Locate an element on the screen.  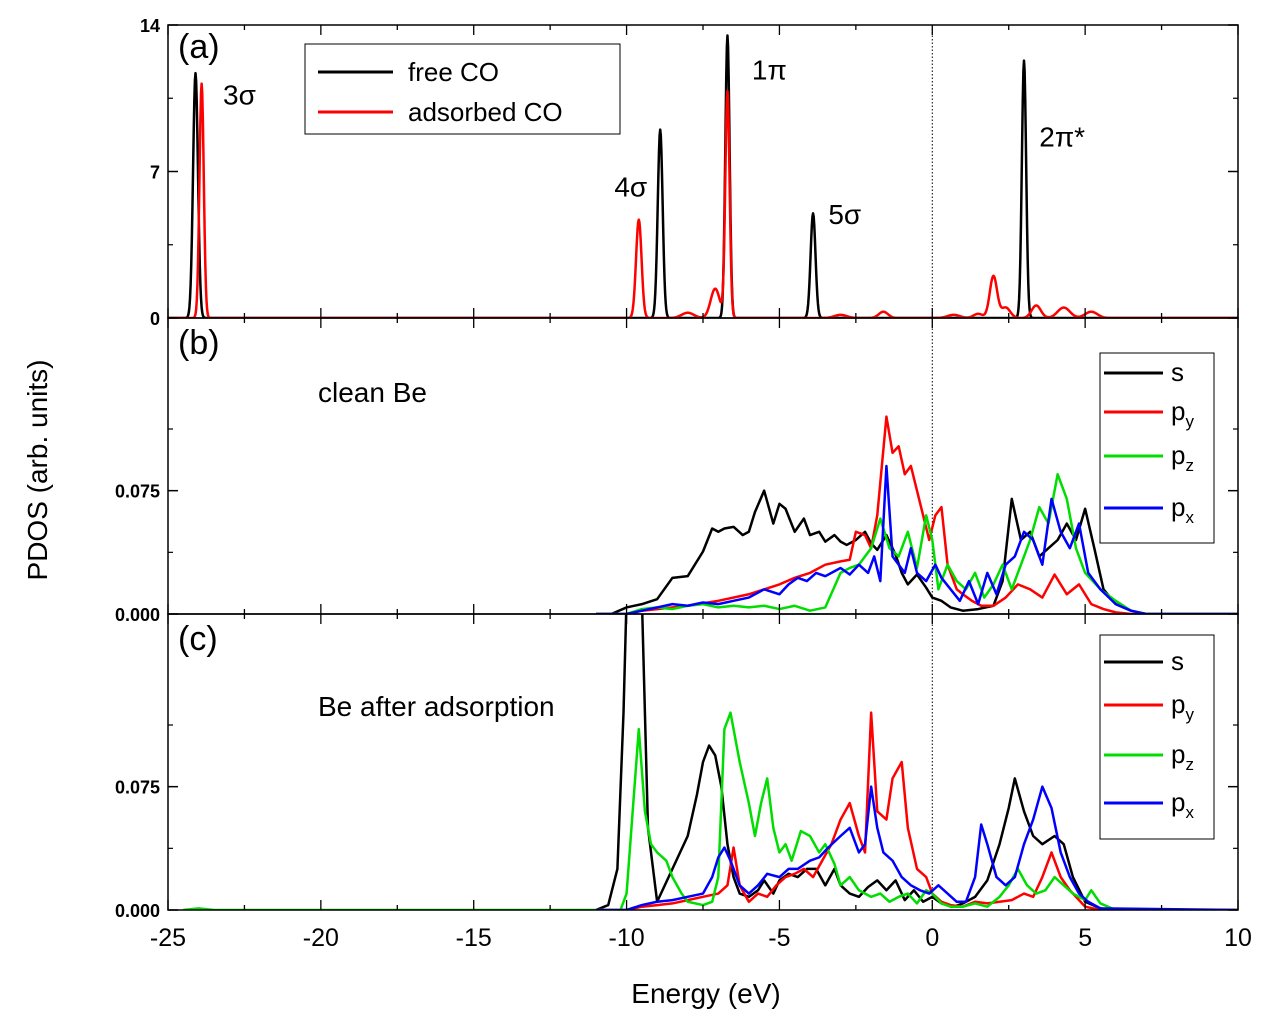
x-tick-label: -25 is located at coordinates (168, 938).